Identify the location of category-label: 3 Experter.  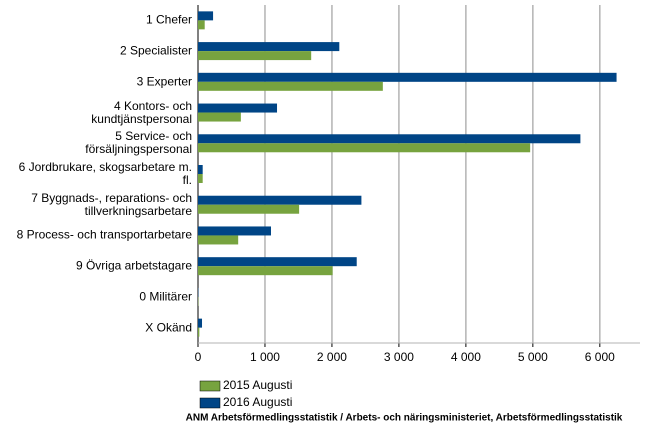
(164, 81).